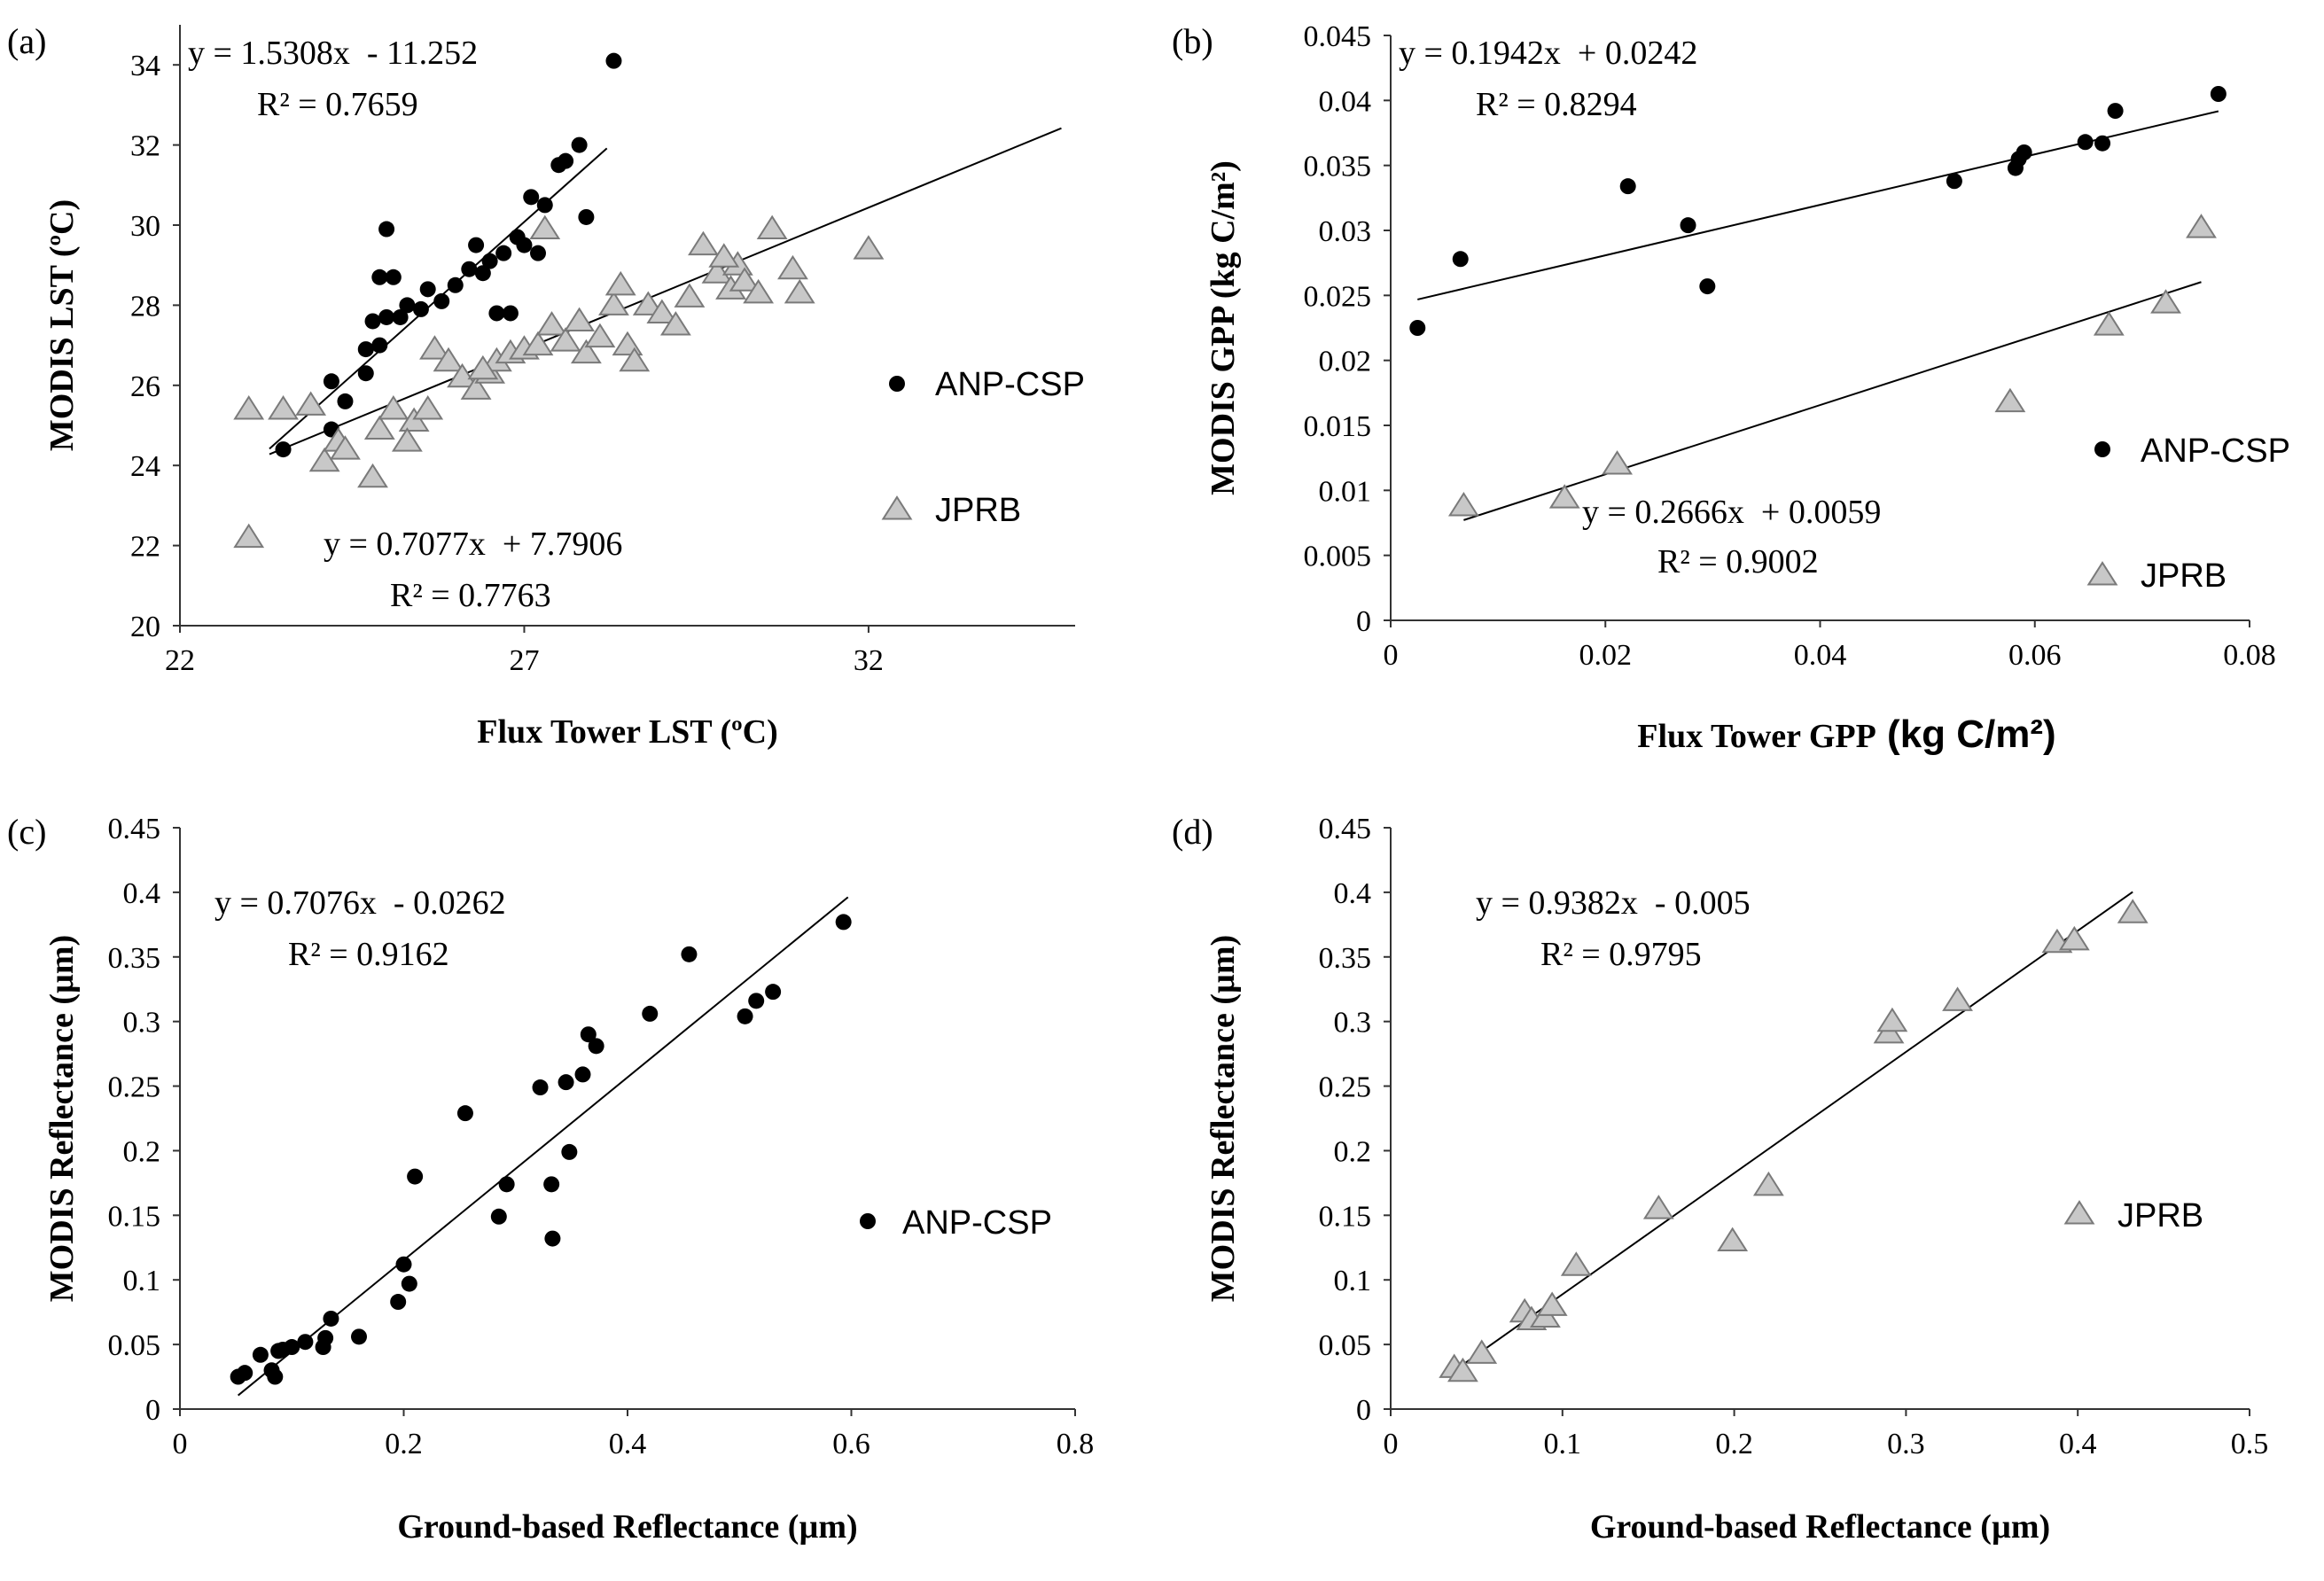 This screenshot has width=2324, height=1581. Describe the element at coordinates (62, 325) in the screenshot. I see `y-axis-title: MODIS LST (ºC)` at that location.